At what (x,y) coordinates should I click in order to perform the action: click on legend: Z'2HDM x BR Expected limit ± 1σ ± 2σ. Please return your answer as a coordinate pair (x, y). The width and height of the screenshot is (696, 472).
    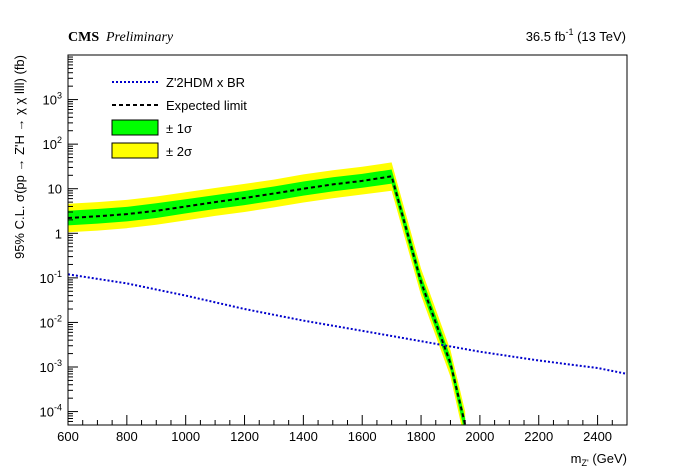
    Looking at the image, I should click on (179, 117).